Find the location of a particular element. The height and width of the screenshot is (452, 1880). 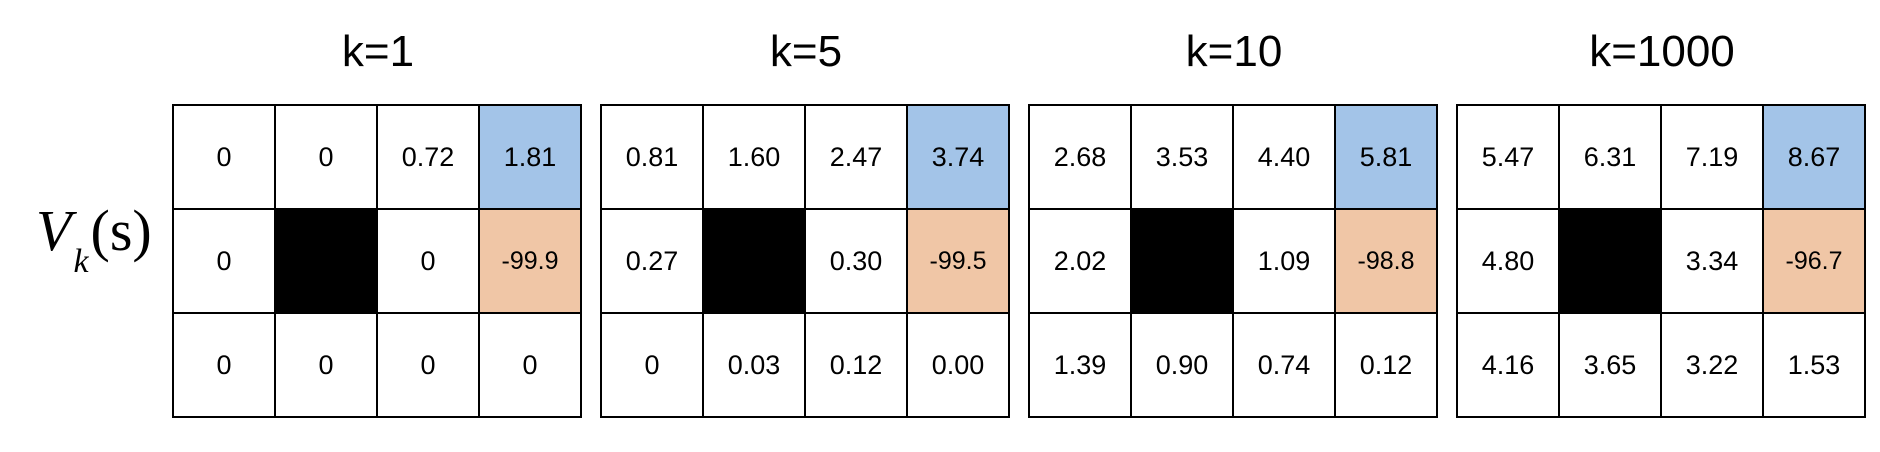

goal-cell: 5.81 is located at coordinates (1387, 158).